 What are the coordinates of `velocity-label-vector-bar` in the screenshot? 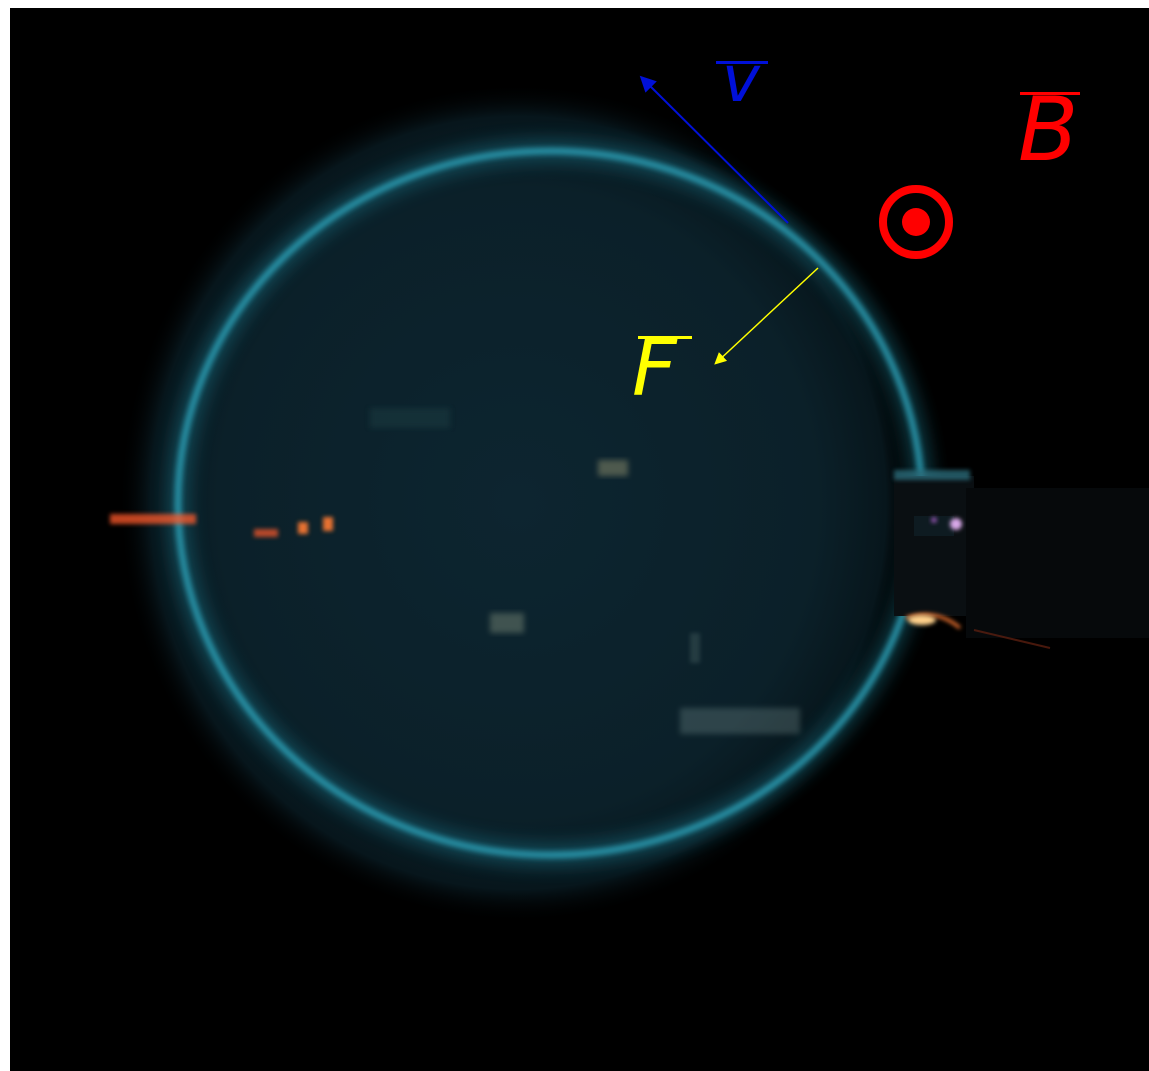 It's located at (742, 62).